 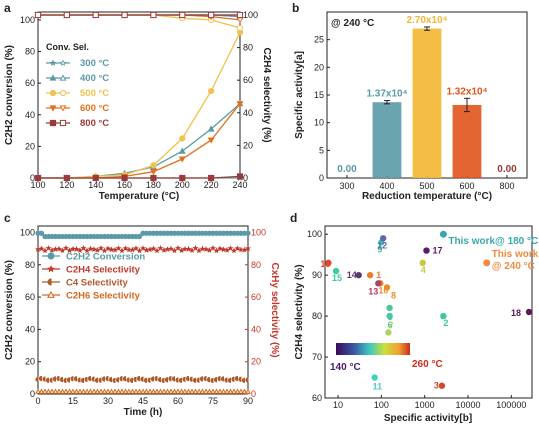 What do you see at coordinates (9, 310) in the screenshot?
I see `y-axis-left-label-c: C2H2 conversion (%)` at bounding box center [9, 310].